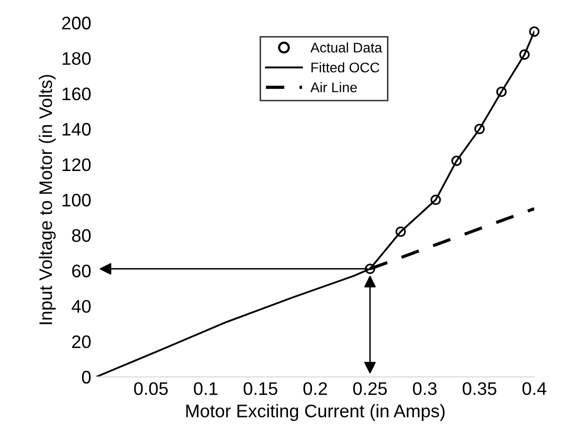  I want to click on x-tick-label: 0.05, so click(151, 388).